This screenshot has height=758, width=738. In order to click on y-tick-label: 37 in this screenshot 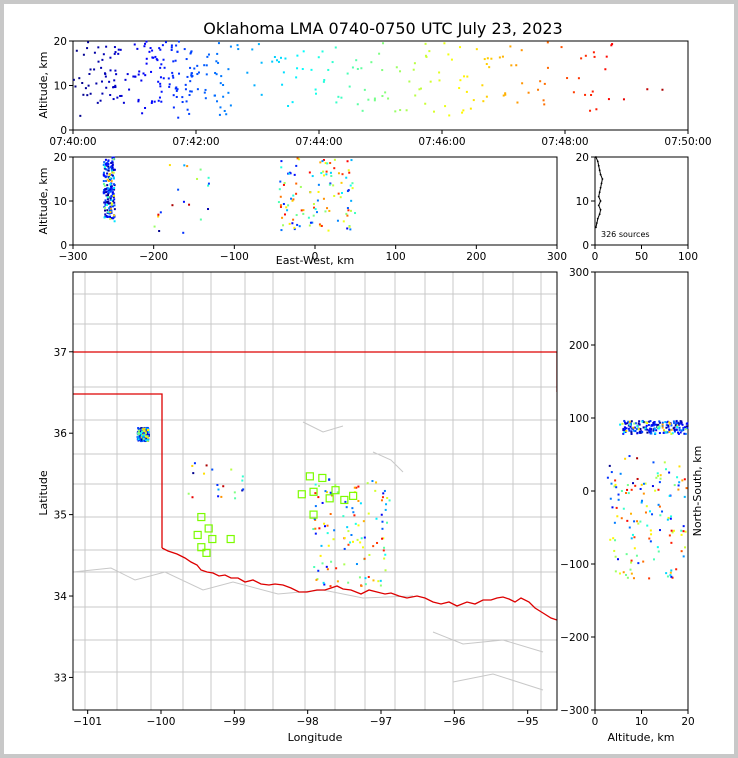, I will do `click(60, 353)`.